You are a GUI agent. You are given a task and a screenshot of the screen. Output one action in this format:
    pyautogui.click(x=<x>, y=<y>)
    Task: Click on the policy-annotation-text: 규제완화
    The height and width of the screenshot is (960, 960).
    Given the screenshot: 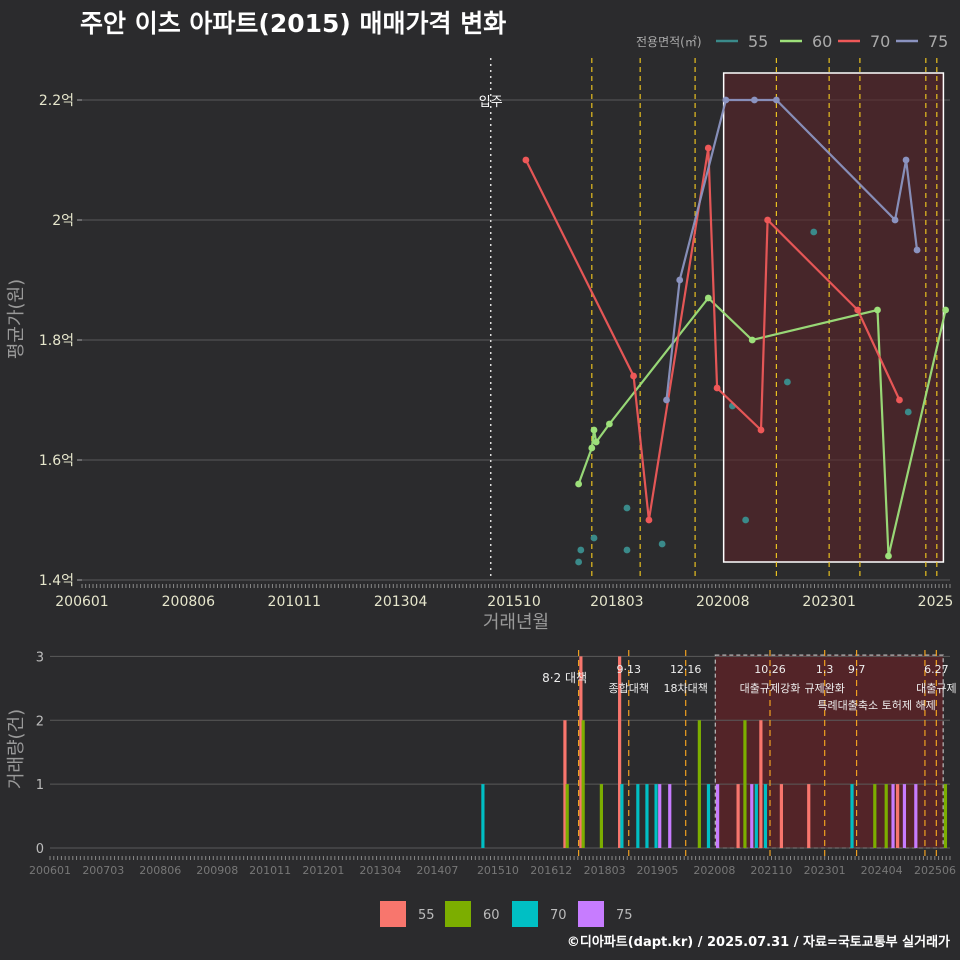 What is the action you would take?
    pyautogui.click(x=824, y=688)
    